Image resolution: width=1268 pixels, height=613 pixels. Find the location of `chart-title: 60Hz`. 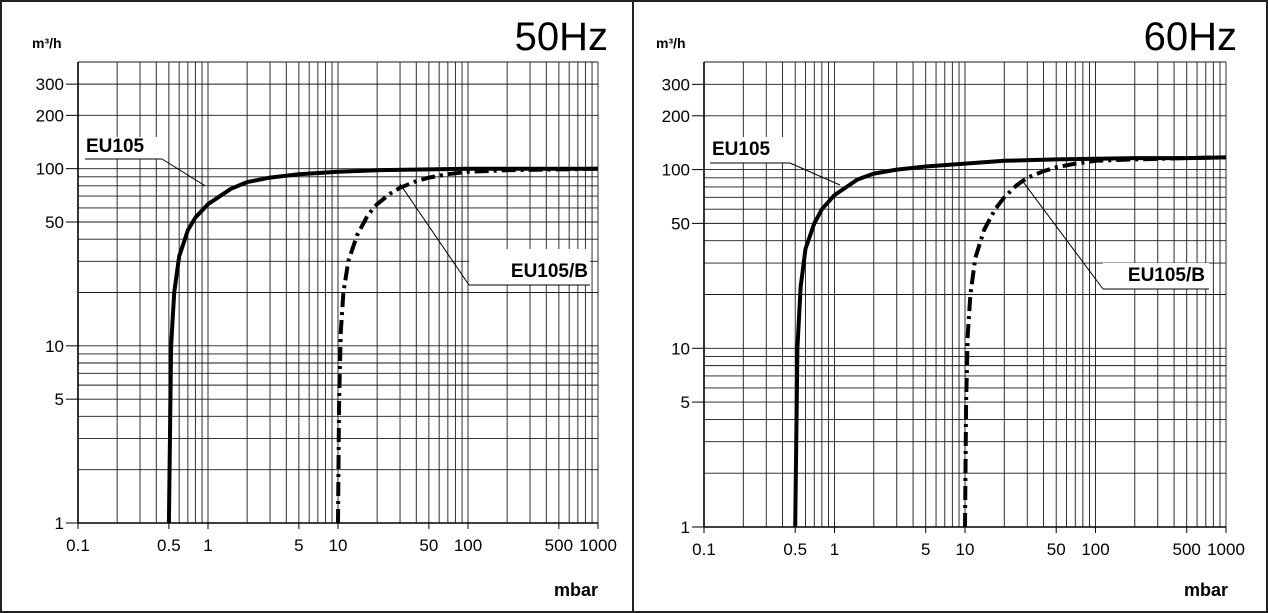

chart-title: 60Hz is located at coordinates (1190, 37).